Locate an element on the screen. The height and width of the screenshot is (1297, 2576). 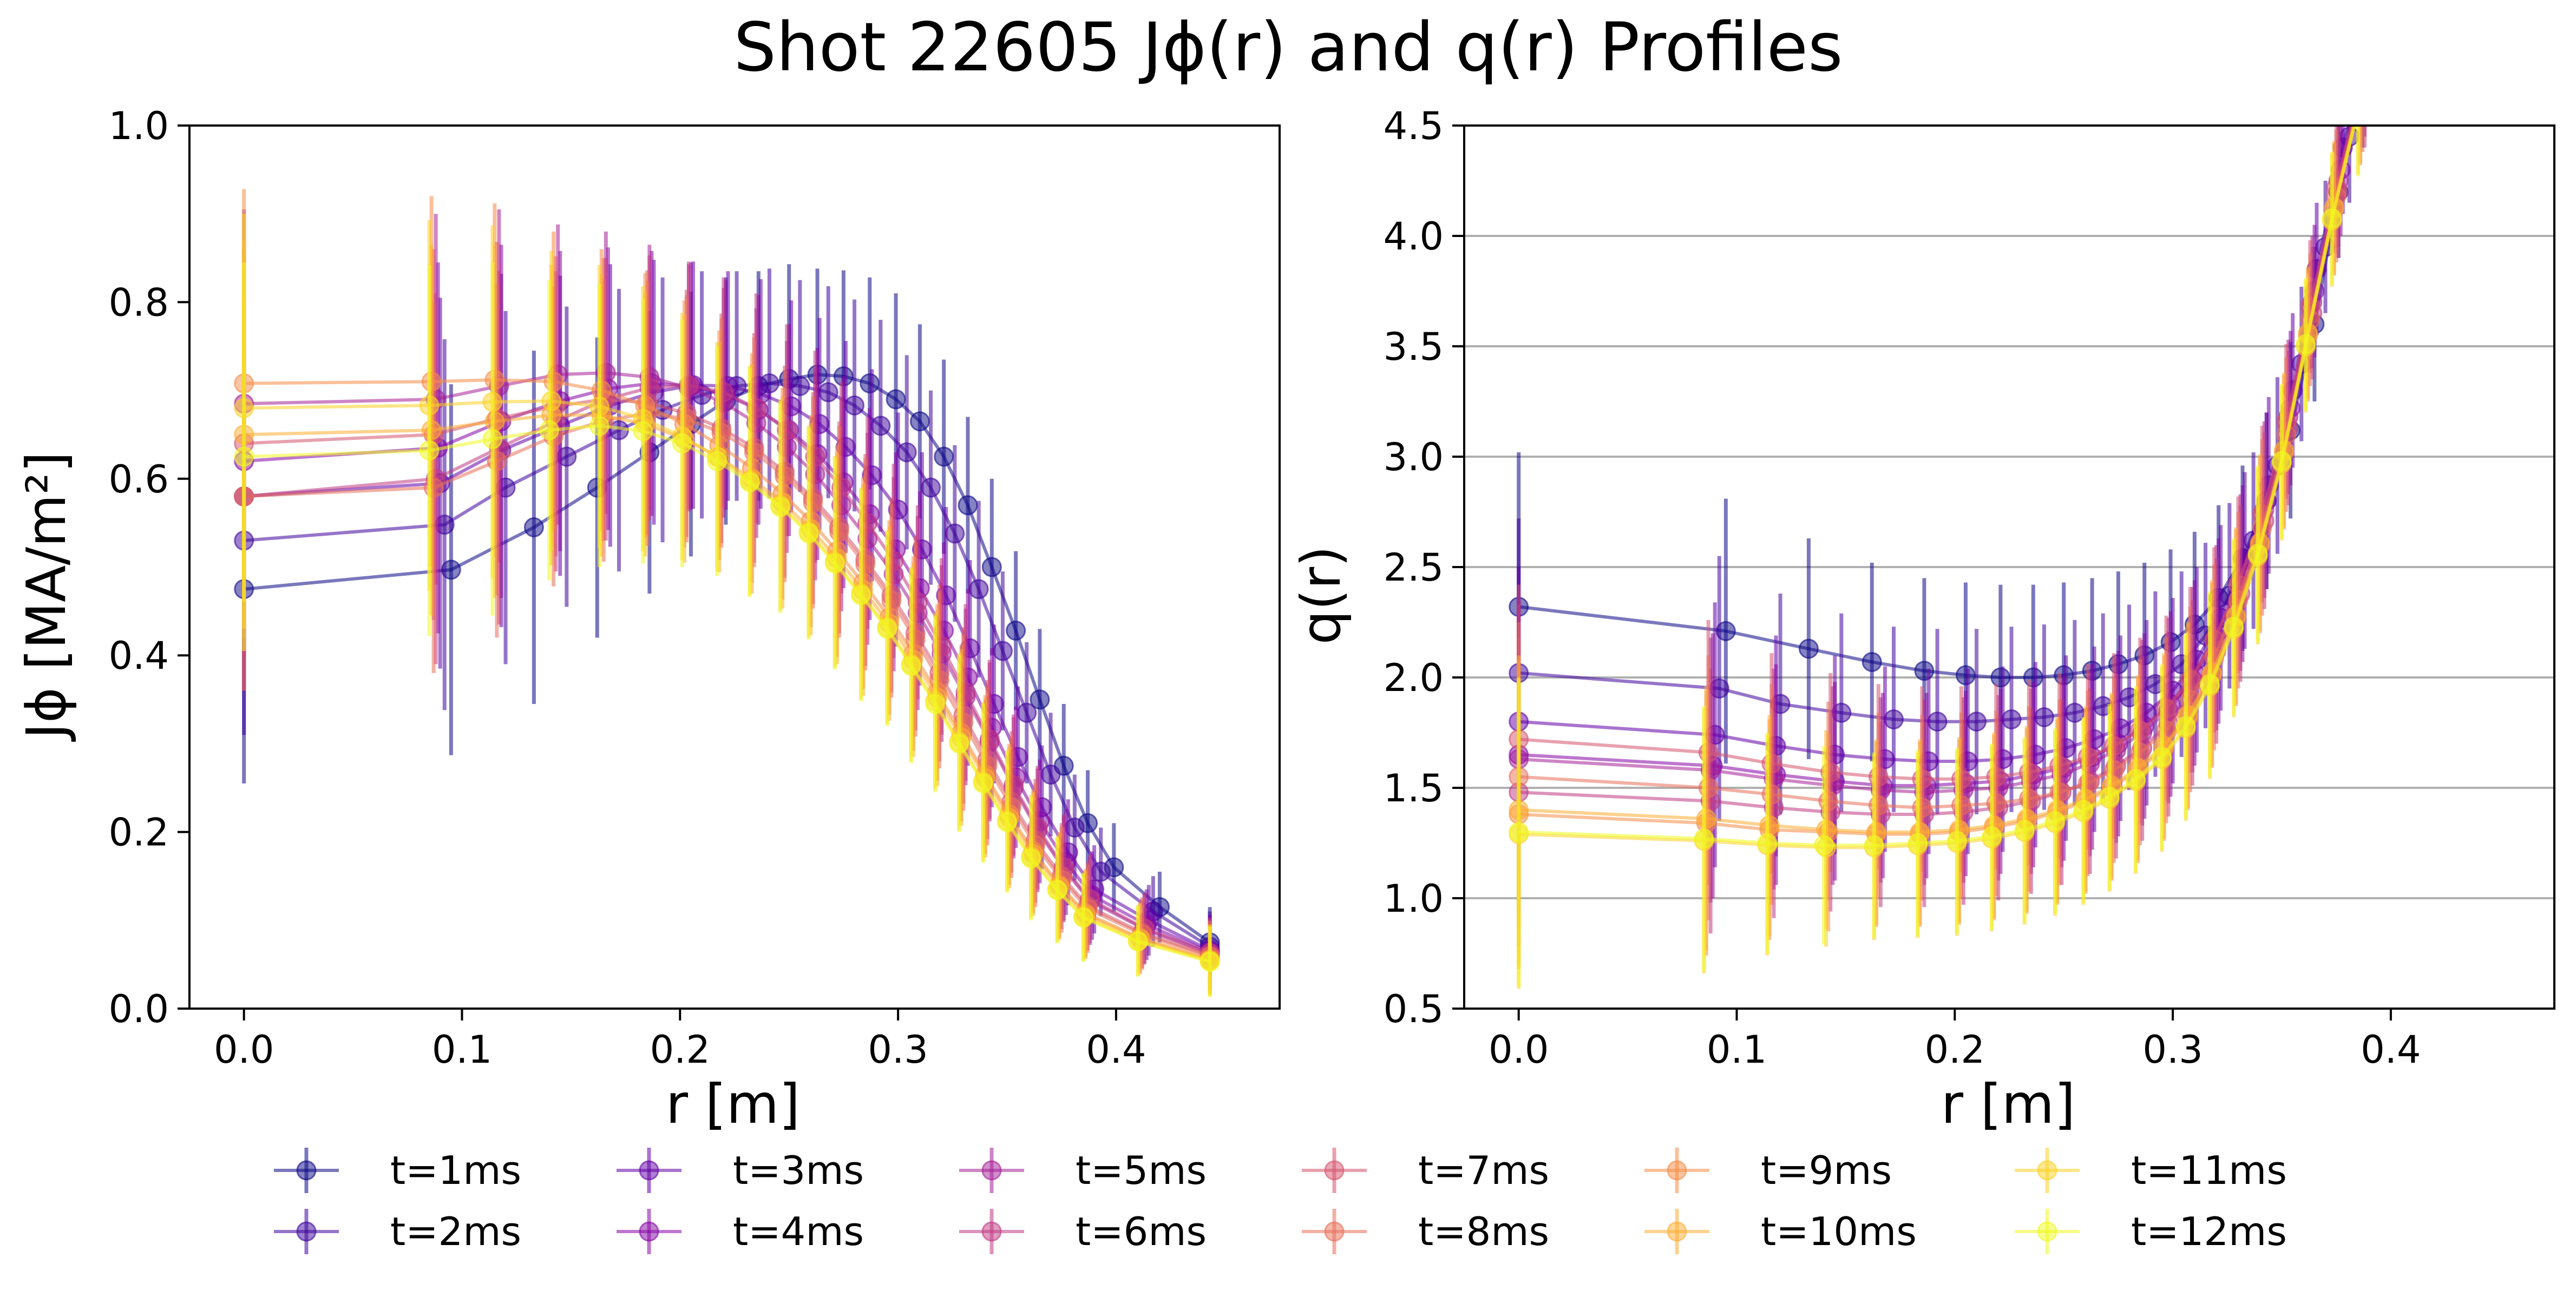
legend-label: t=11ms is located at coordinates (2209, 1171).